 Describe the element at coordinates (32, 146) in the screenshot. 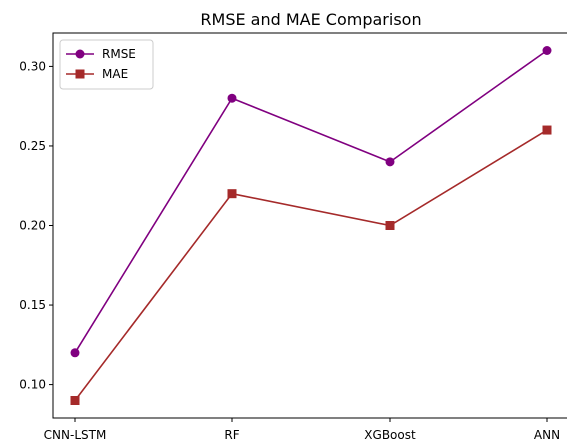

I see `y-tick-label: 0.25` at that location.